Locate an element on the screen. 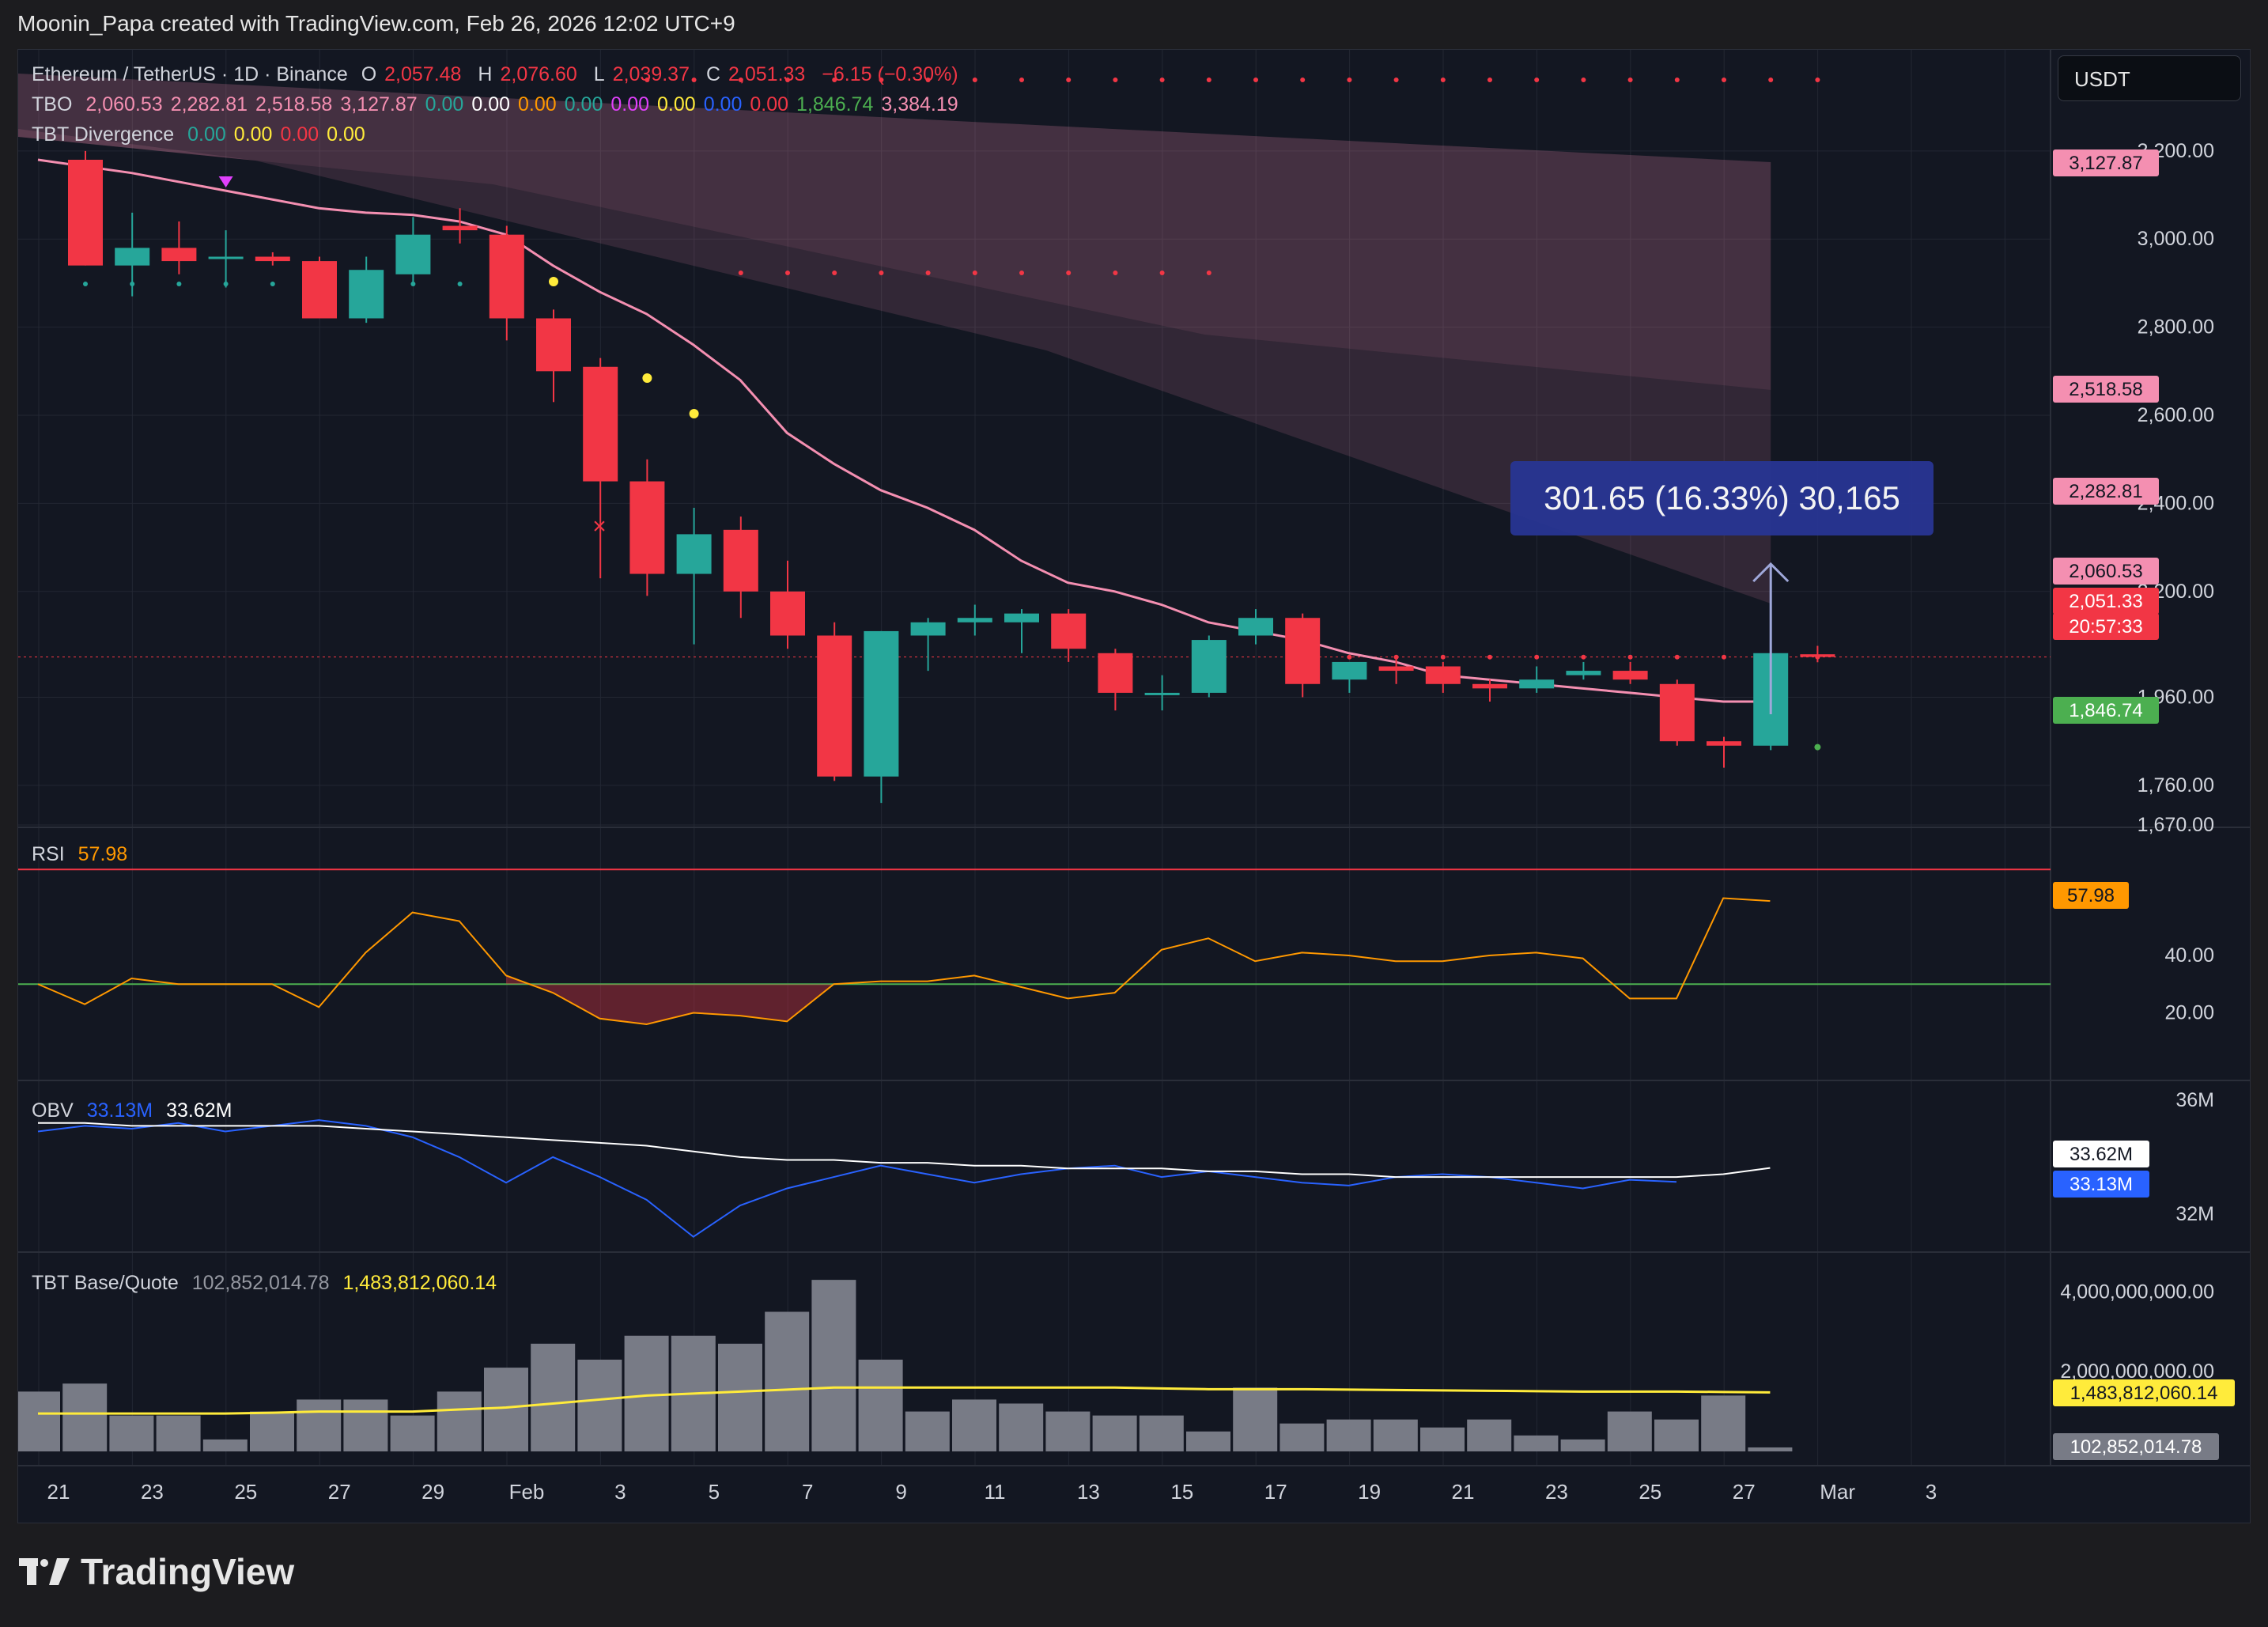 This screenshot has height=1627, width=2268. volume-axis-label: 2,000,000,000.00 is located at coordinates (2137, 1371).